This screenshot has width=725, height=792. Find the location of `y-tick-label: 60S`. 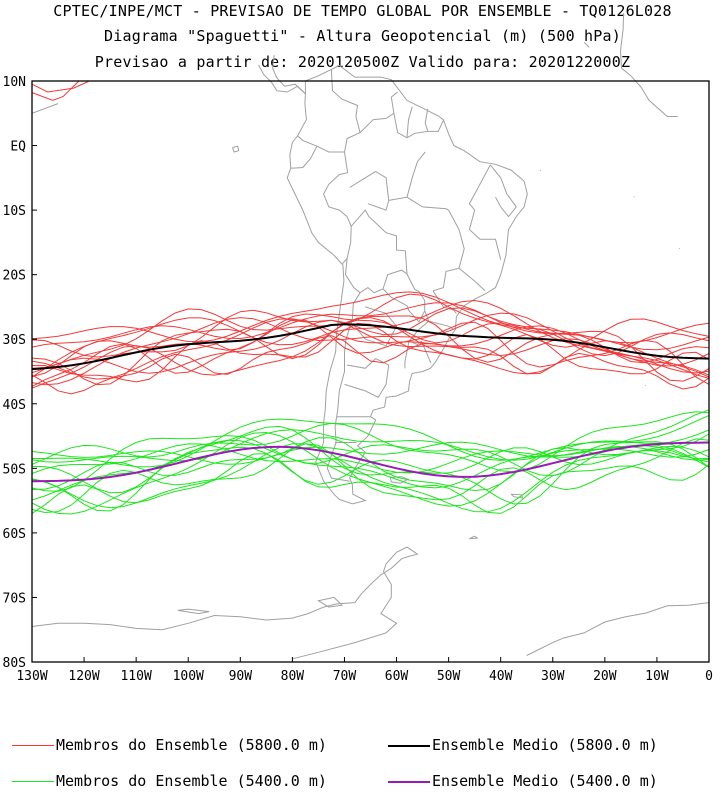

y-tick-label: 60S is located at coordinates (14, 534).